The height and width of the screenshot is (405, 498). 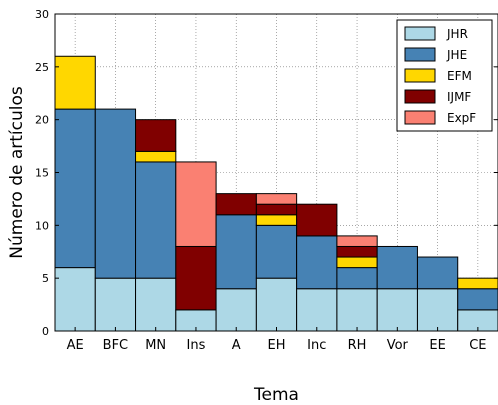 What do you see at coordinates (276, 199) in the screenshot?
I see `bar-segment-expf-eh` at bounding box center [276, 199].